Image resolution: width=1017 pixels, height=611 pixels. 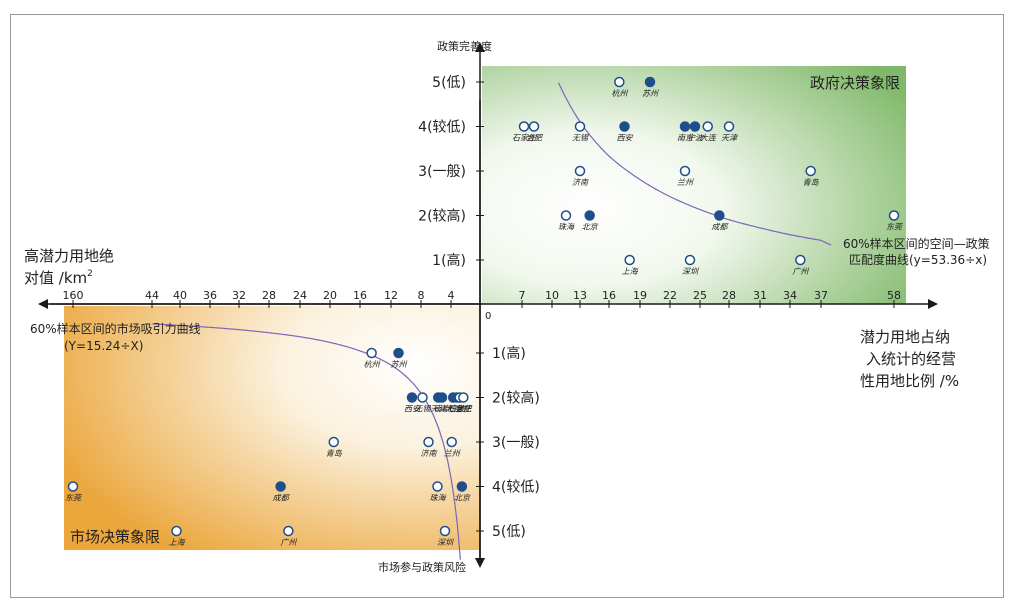 I want to click on y-tick-label-upper: 2(较高), so click(x=442, y=216).